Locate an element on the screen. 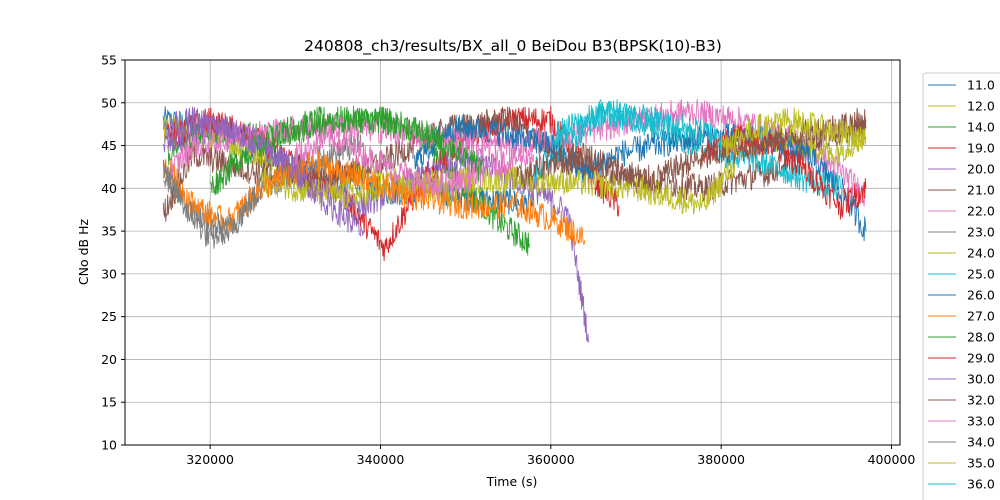  legend-label: 25.0 is located at coordinates (981, 274).